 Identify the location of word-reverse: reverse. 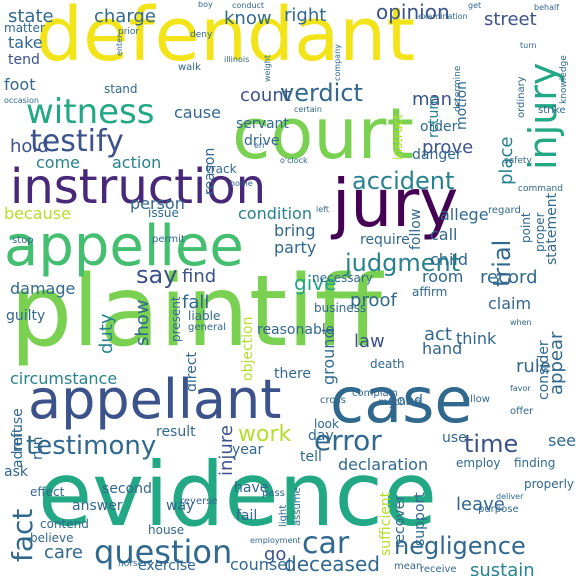
(199, 501).